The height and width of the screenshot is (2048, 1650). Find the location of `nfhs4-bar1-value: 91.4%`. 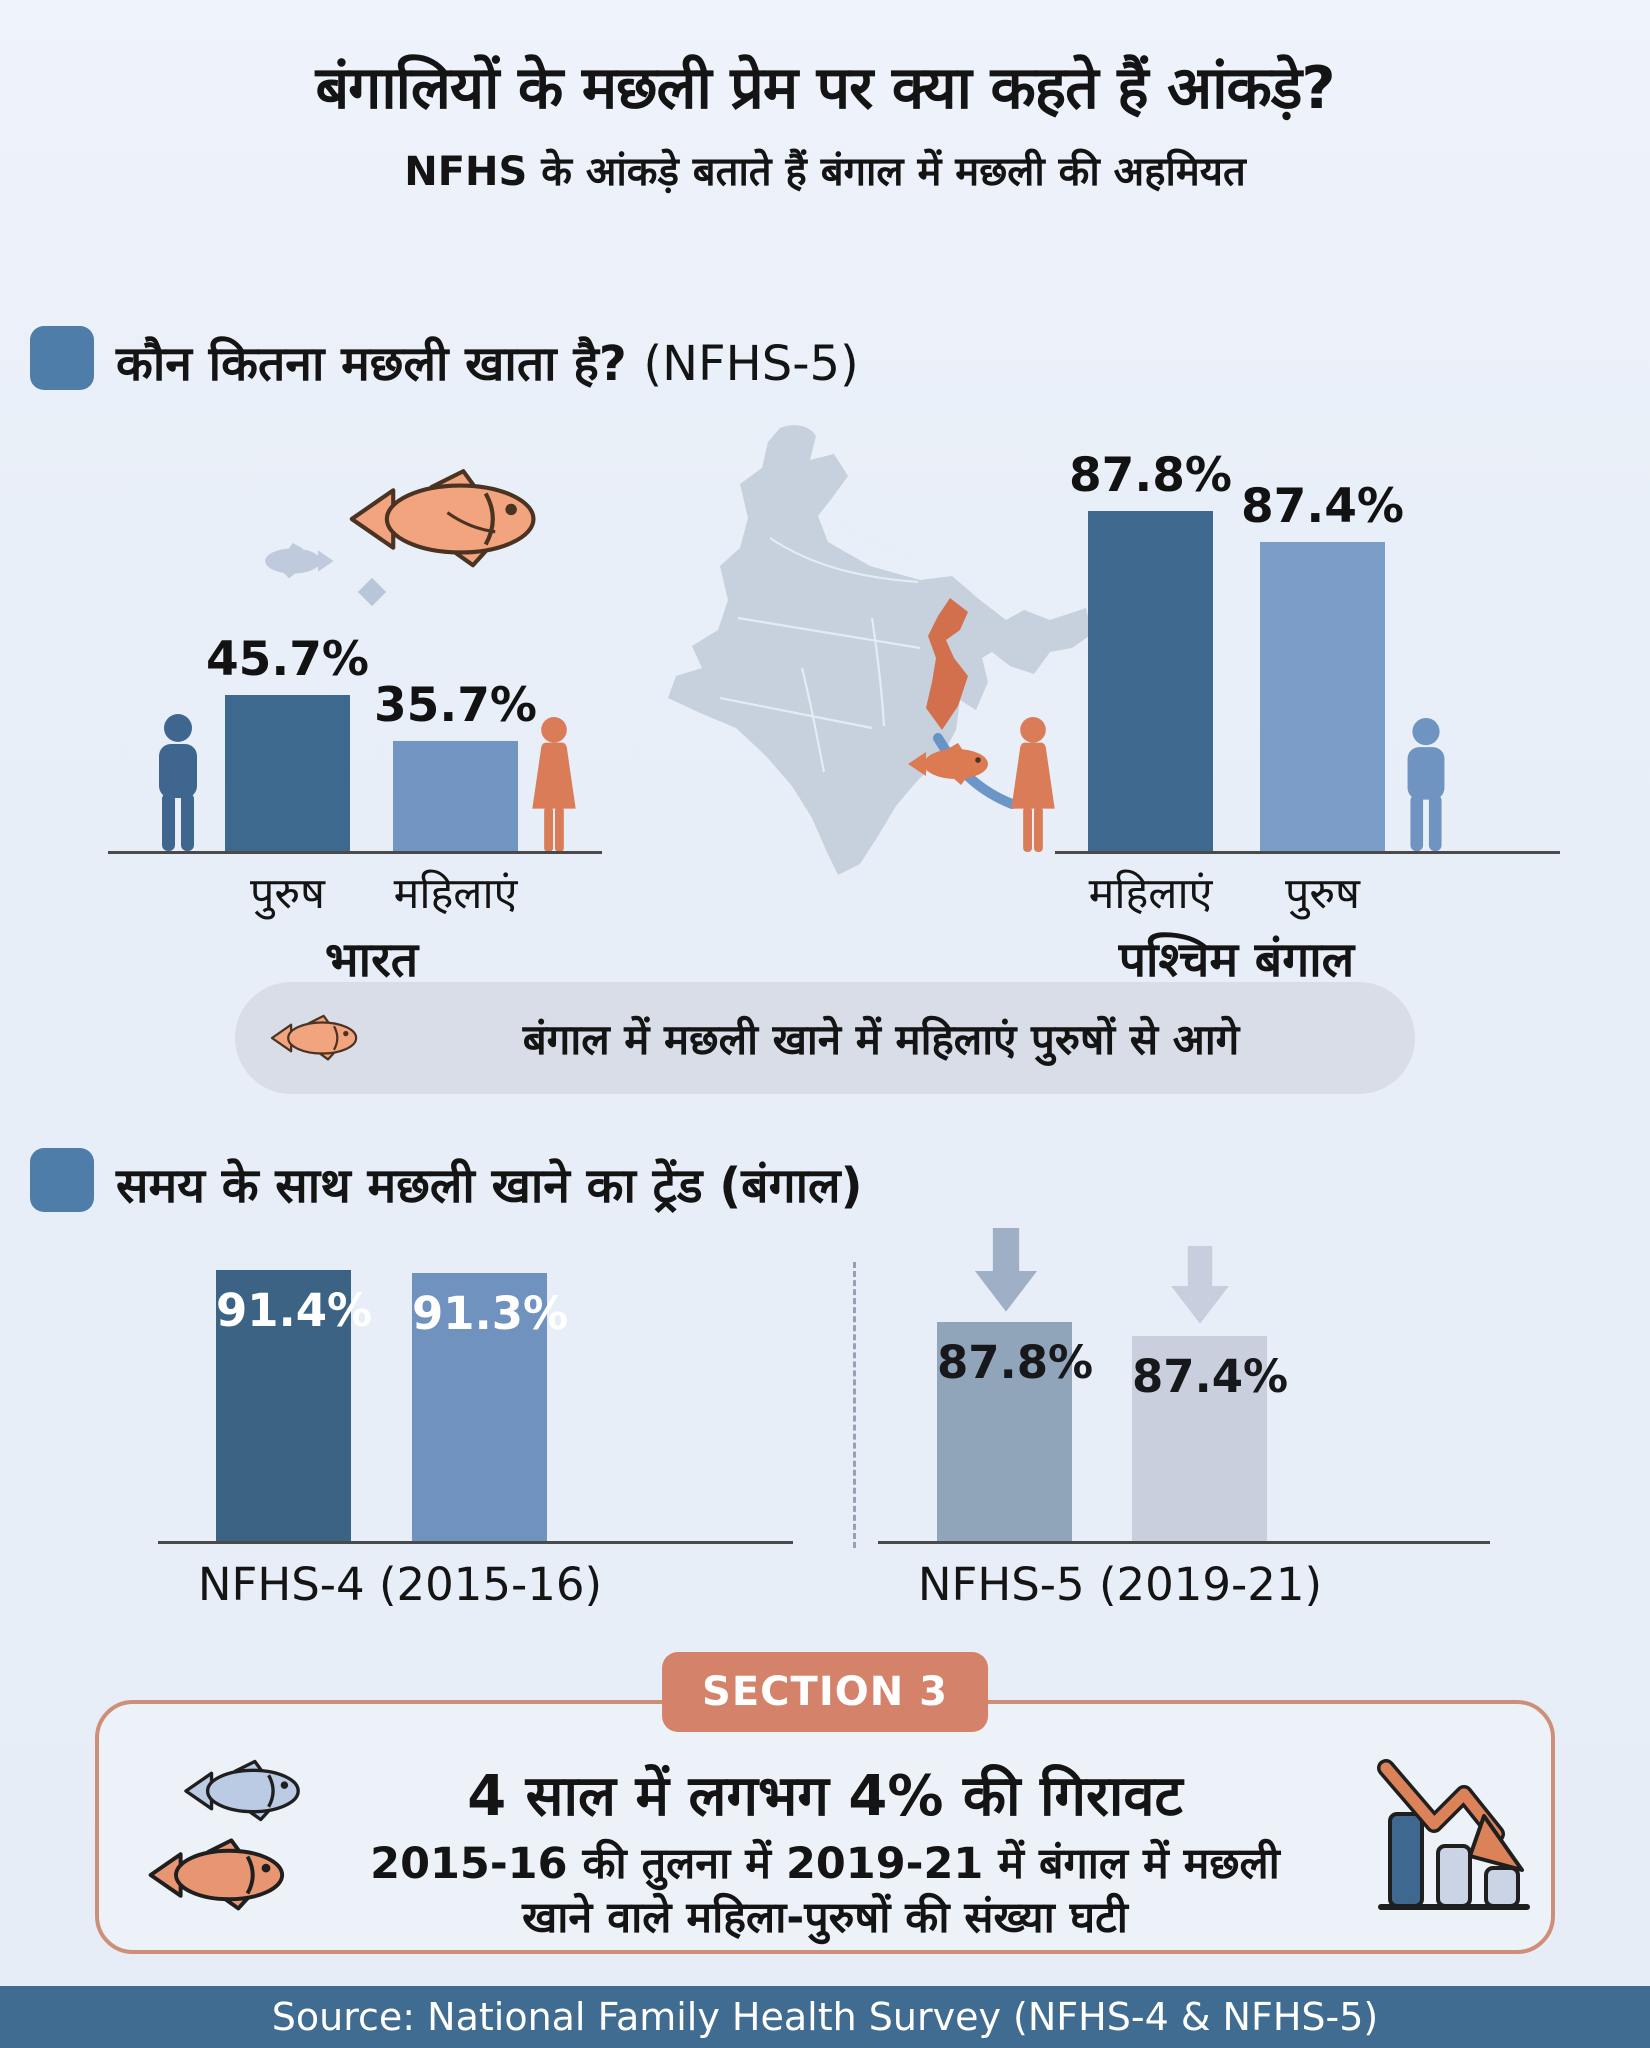

nfhs4-bar1-value: 91.4% is located at coordinates (294, 1310).